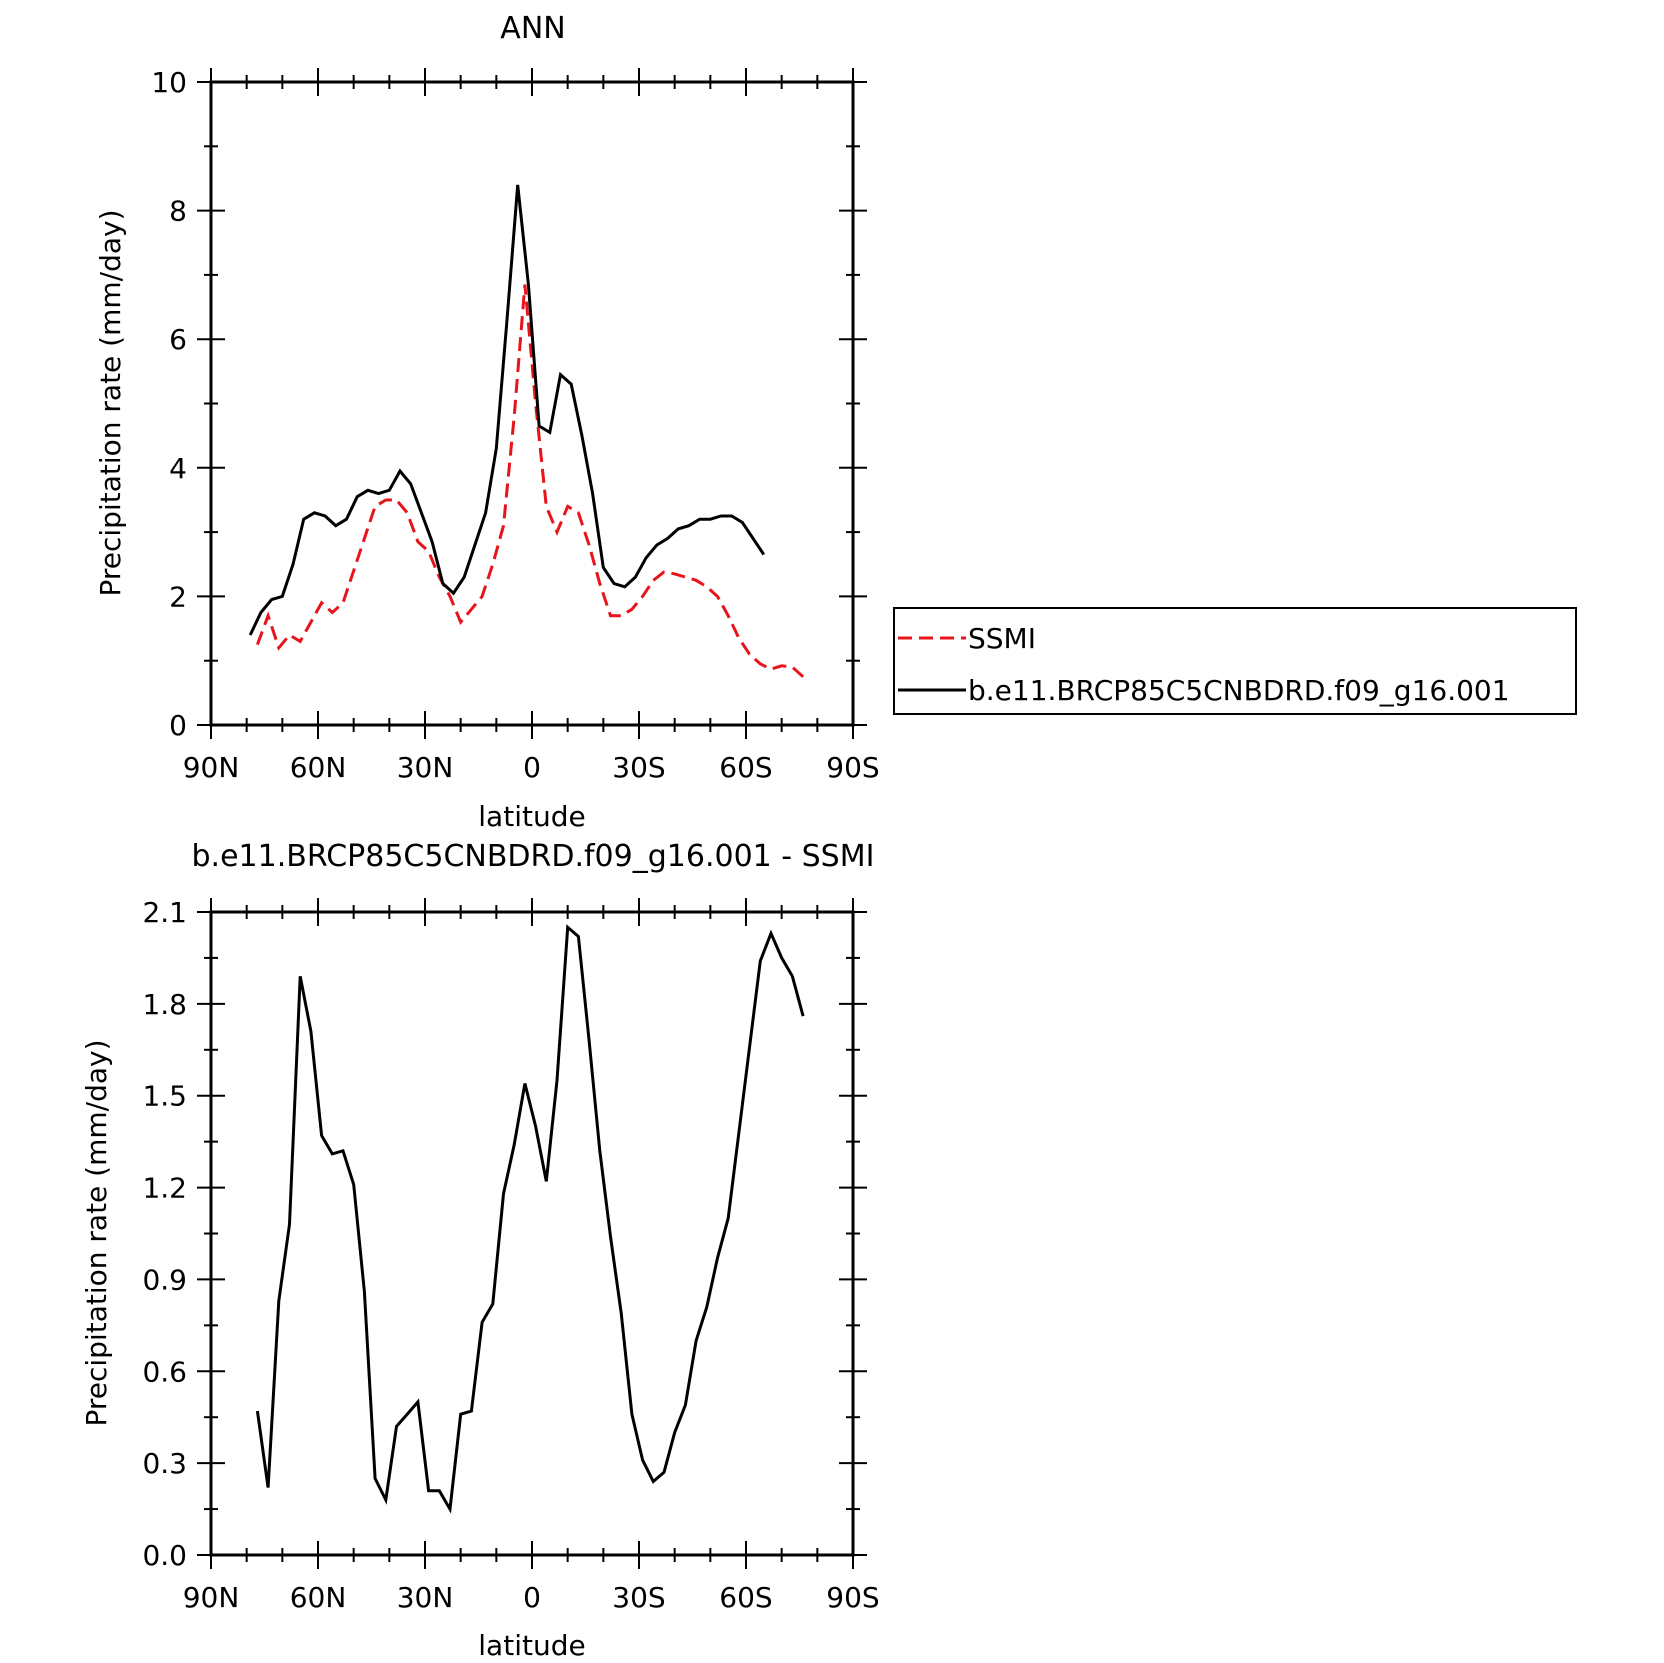 This screenshot has height=1663, width=1664. What do you see at coordinates (164, 1096) in the screenshot?
I see `bottom-y-tick-label-5: 1.5` at bounding box center [164, 1096].